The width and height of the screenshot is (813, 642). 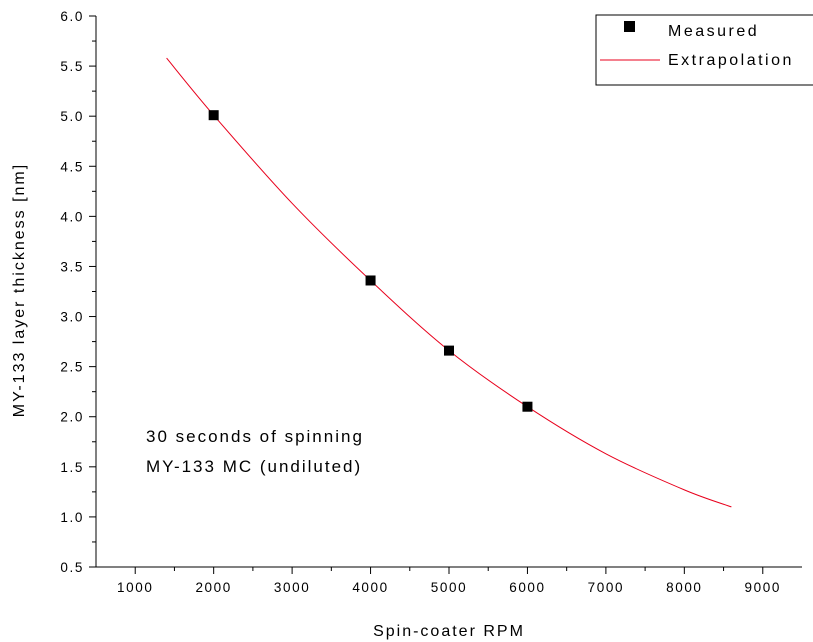 I want to click on x-tick-label: 1000, so click(x=135, y=587).